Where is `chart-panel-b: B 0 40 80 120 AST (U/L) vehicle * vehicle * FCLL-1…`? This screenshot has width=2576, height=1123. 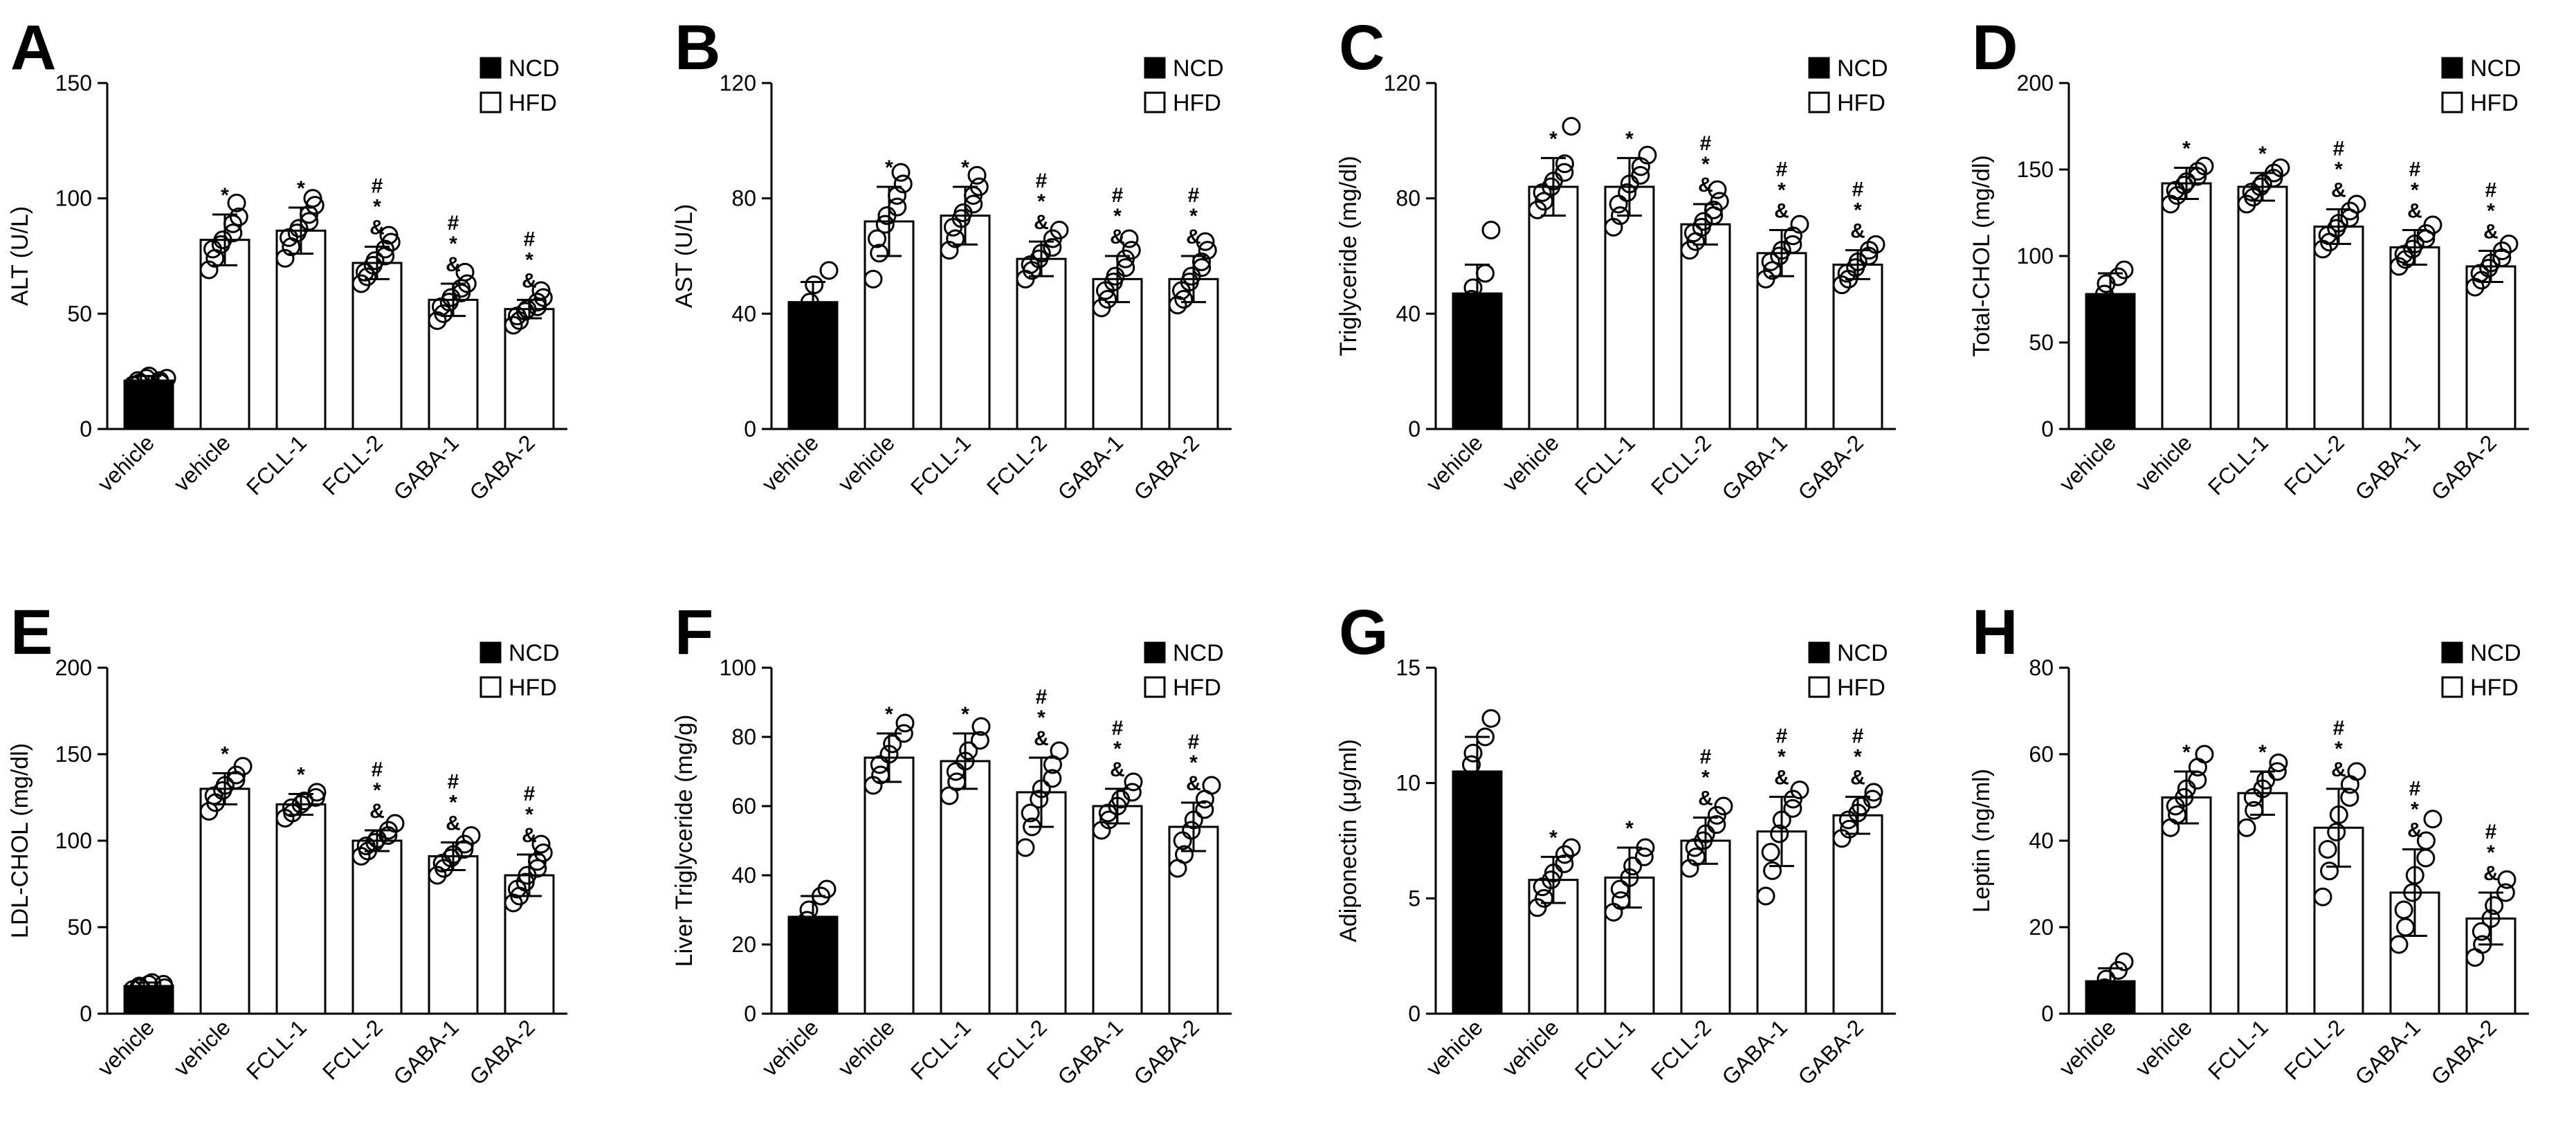
chart-panel-b: B 0 40 80 120 AST (U/L) vehicle * vehicle * FCLL-1… is located at coordinates (952, 258).